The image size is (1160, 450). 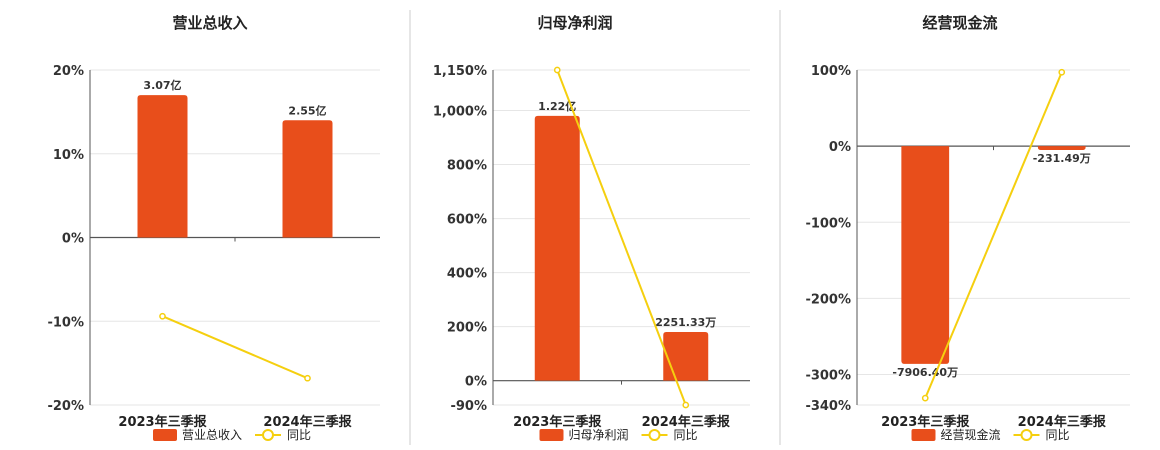 I want to click on legend-bar-label: 归母净利润, so click(x=599, y=435).